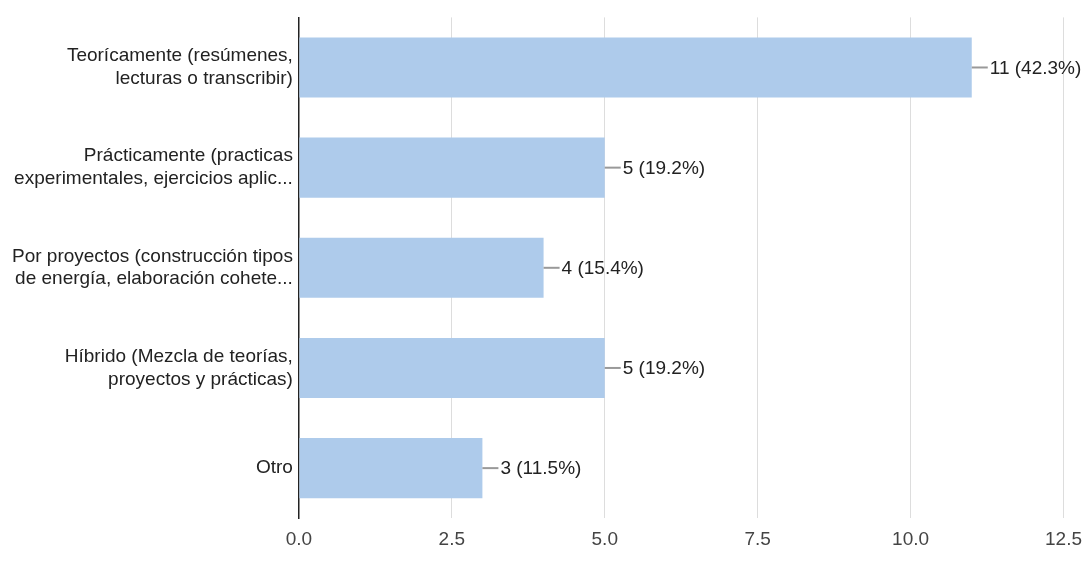  What do you see at coordinates (604, 538) in the screenshot?
I see `x-tick-label: 5.0` at bounding box center [604, 538].